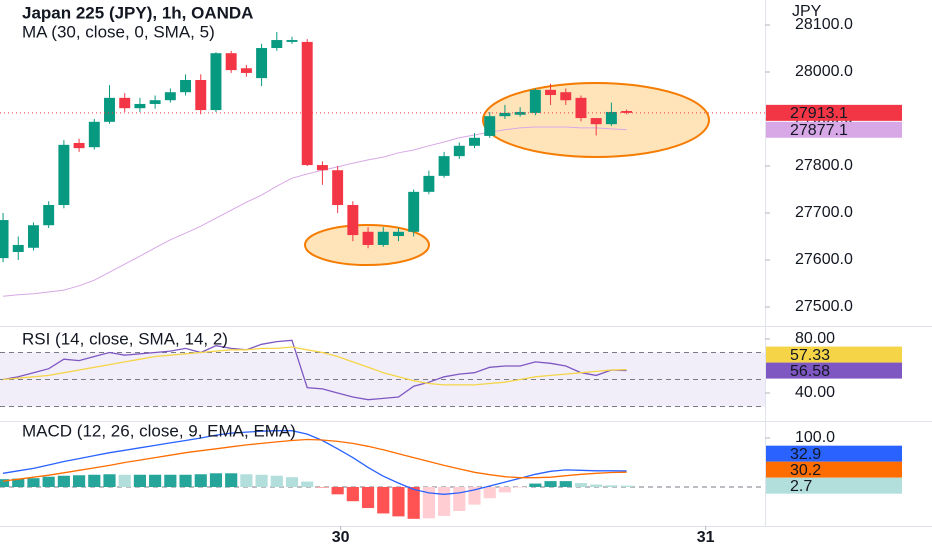 The height and width of the screenshot is (550, 932). What do you see at coordinates (159, 430) in the screenshot?
I see `indicator-title: MACD (12, 26, close, 9, EMA, EMA)` at bounding box center [159, 430].